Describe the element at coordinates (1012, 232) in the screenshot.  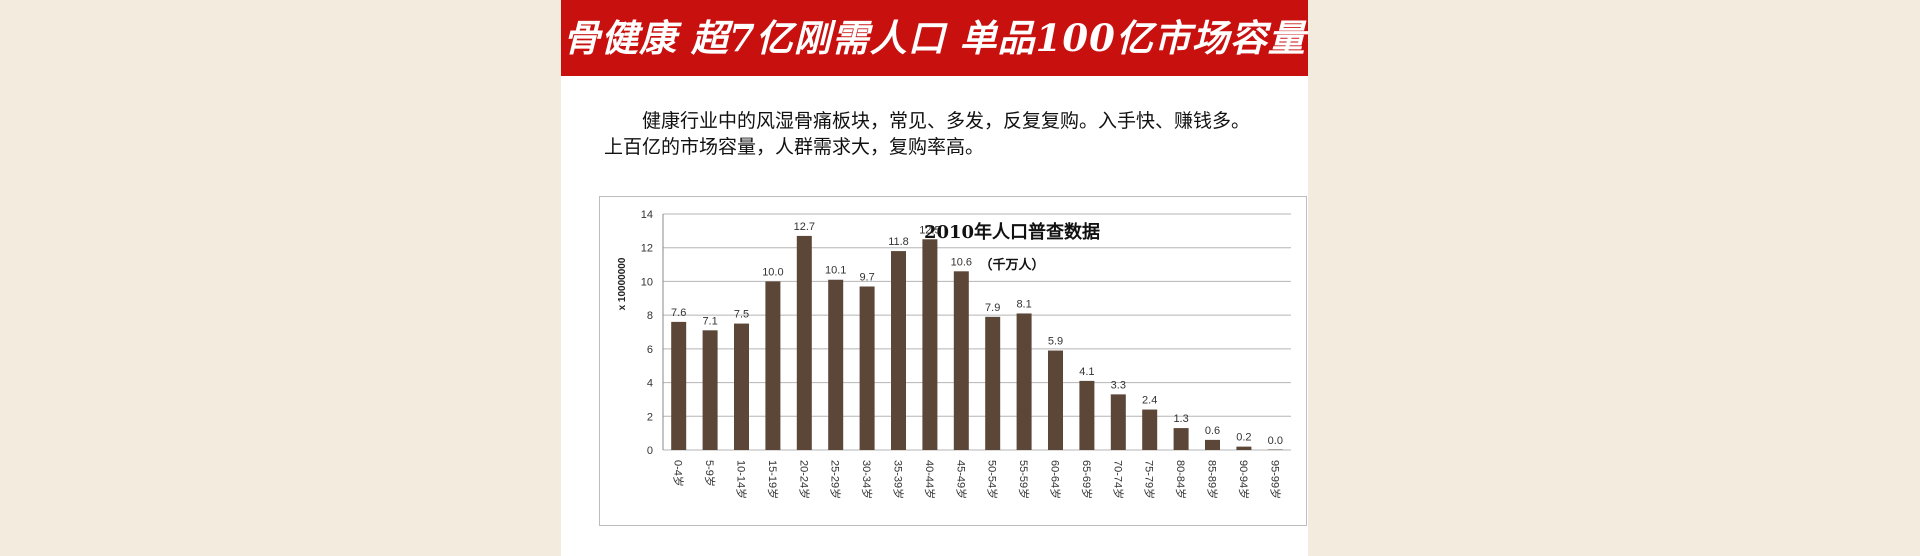
I see `chart-title: 2010年人口普查数据` at that location.